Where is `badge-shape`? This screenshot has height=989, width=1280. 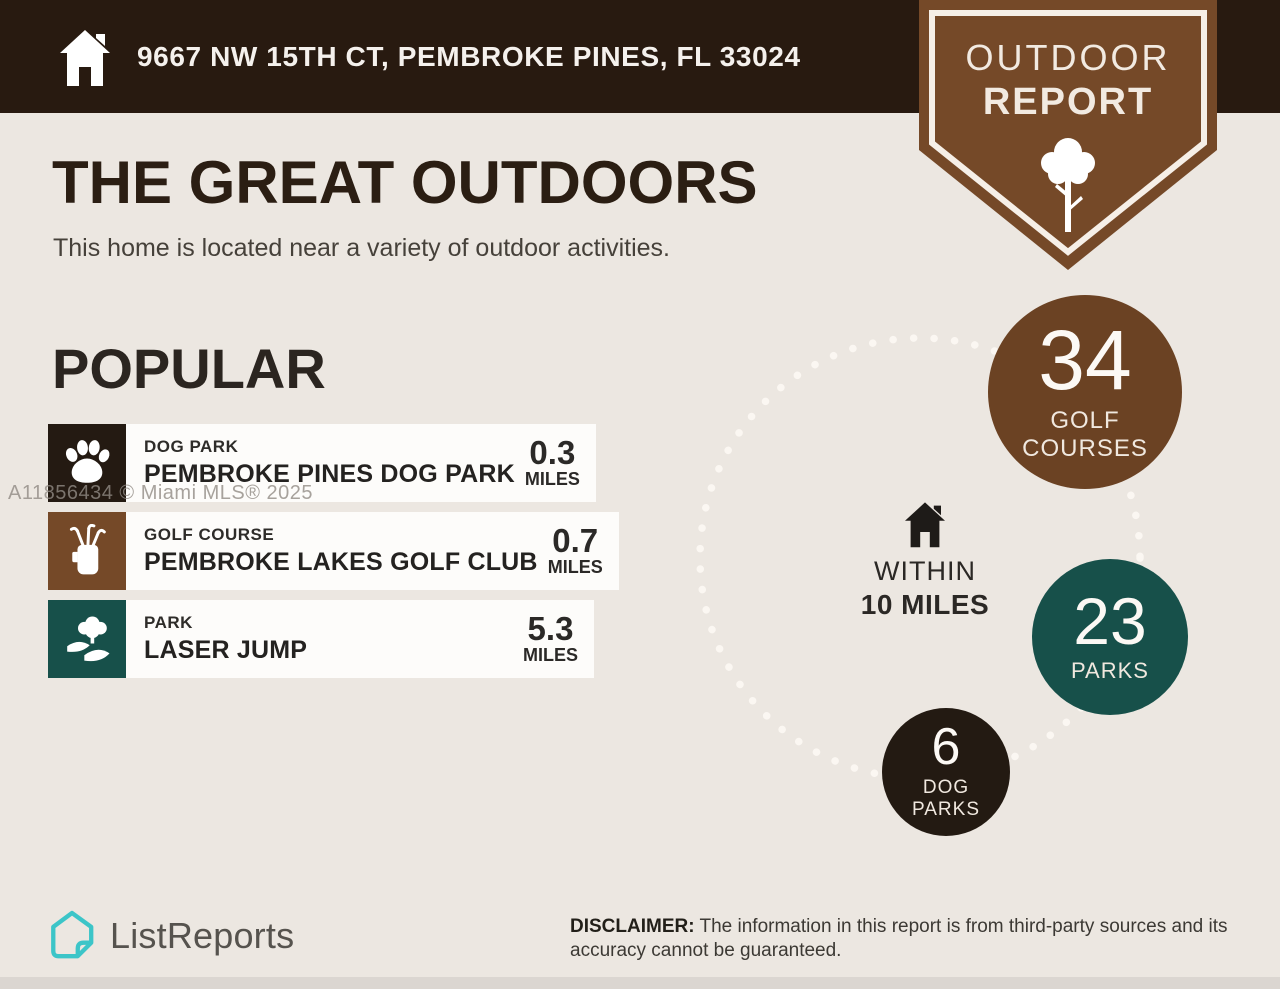
badge-shape is located at coordinates (1068, 135).